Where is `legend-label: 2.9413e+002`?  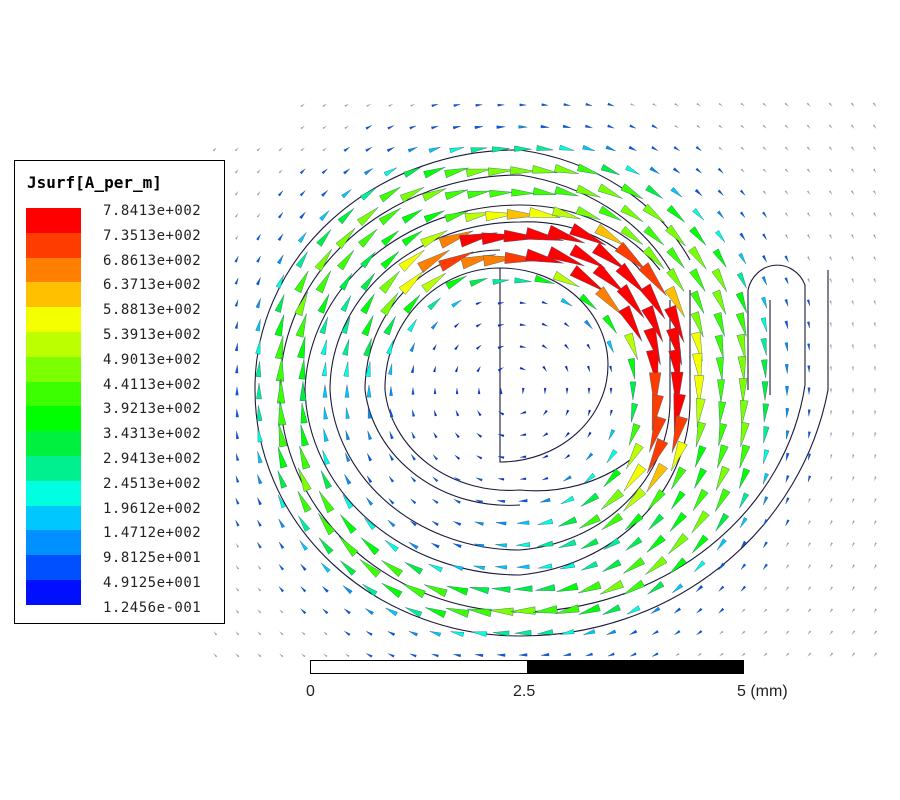
legend-label: 2.9413e+002 is located at coordinates (152, 458).